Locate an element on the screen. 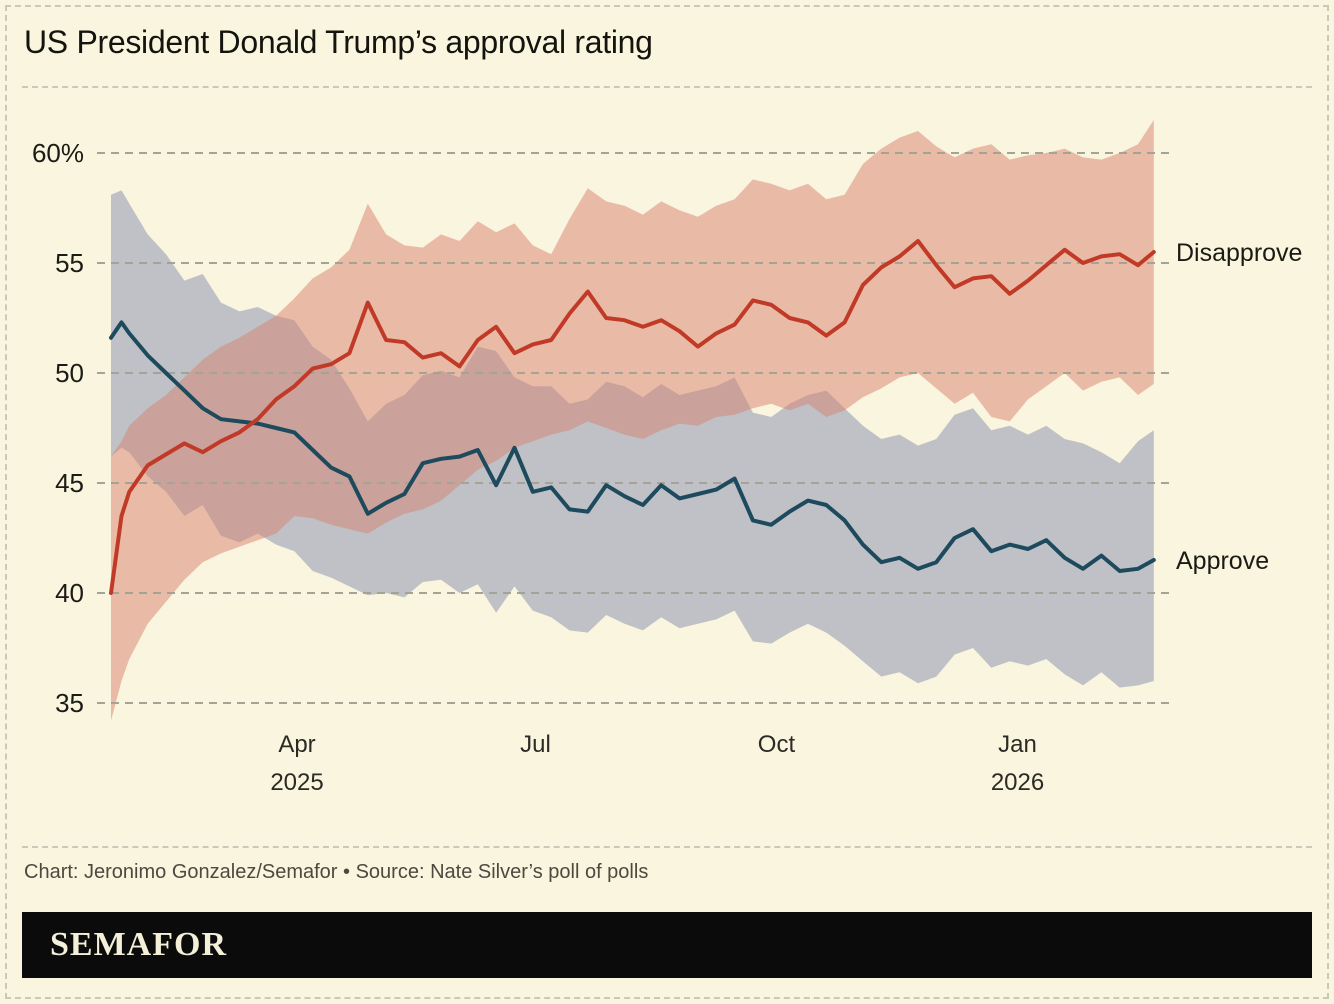  y-tick-55: 55 is located at coordinates (69, 263).